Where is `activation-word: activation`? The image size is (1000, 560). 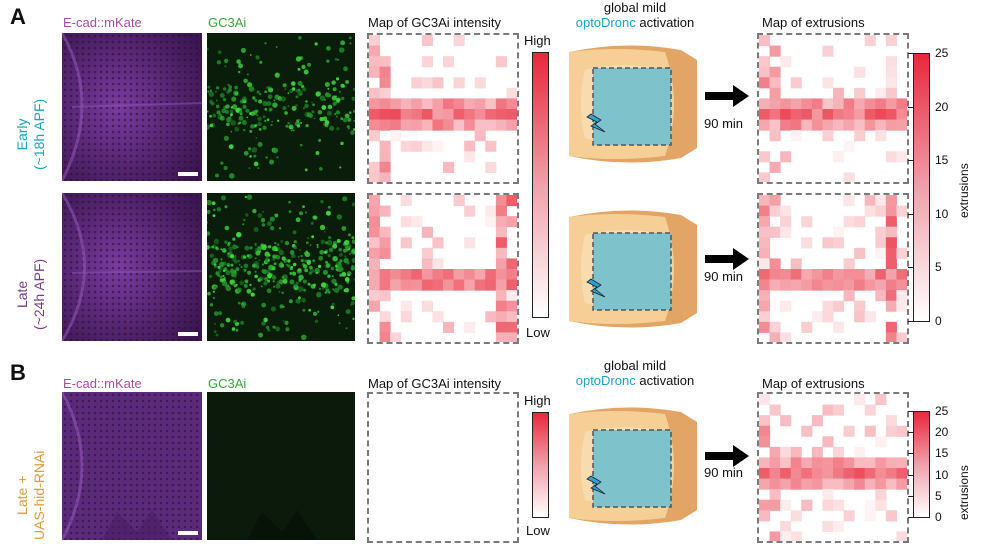
activation-word: activation is located at coordinates (667, 380).